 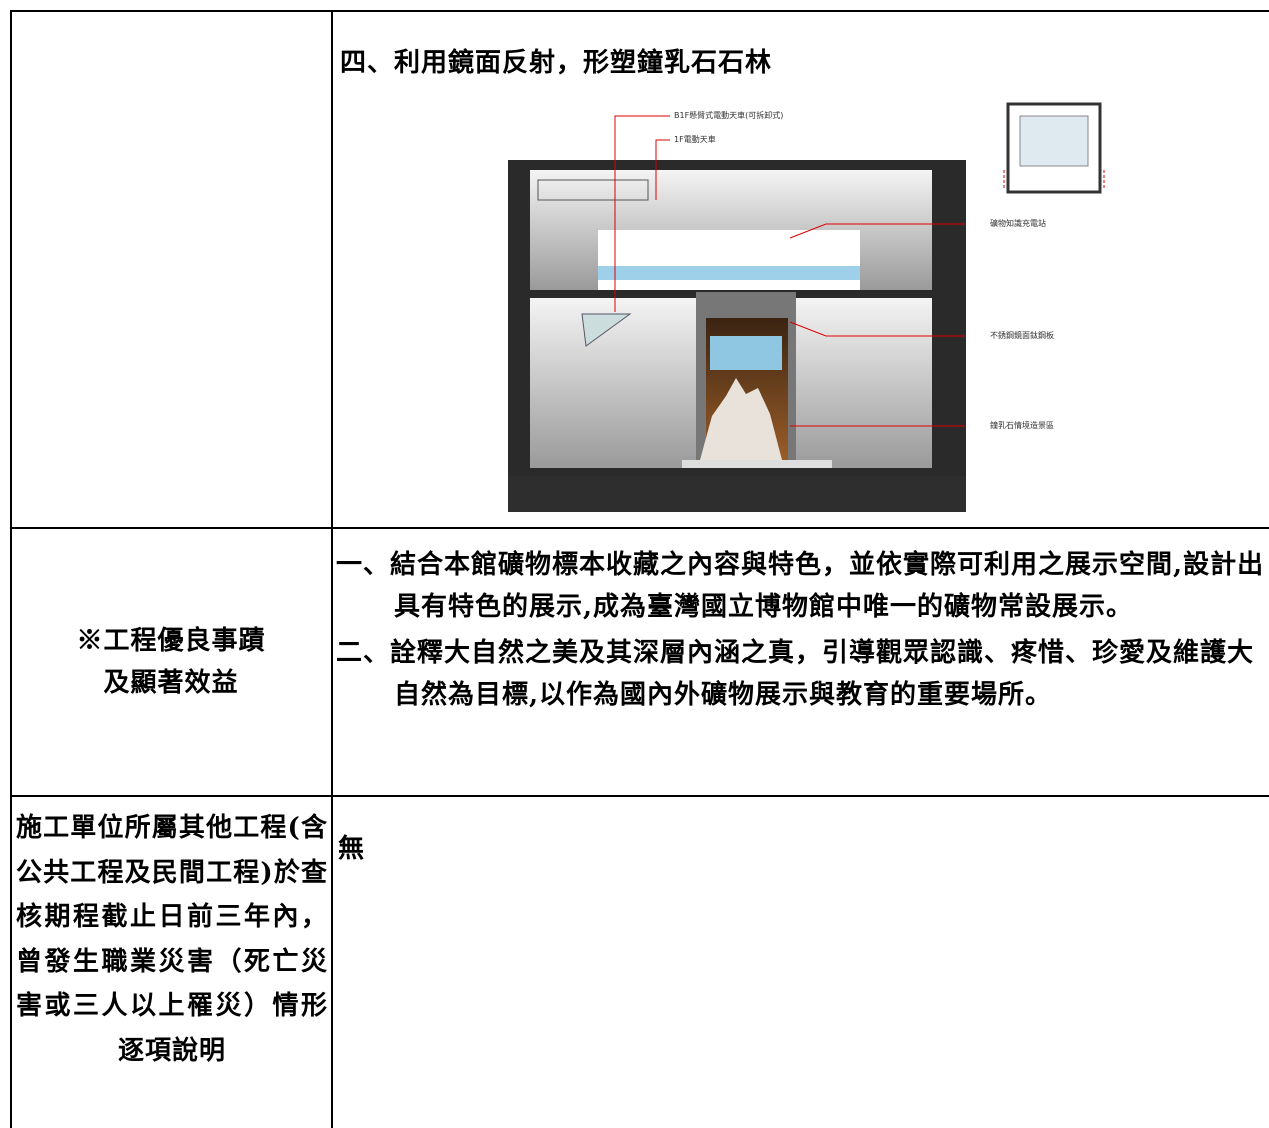 What do you see at coordinates (171, 683) in the screenshot?
I see `label-line: 及顯著效益` at bounding box center [171, 683].